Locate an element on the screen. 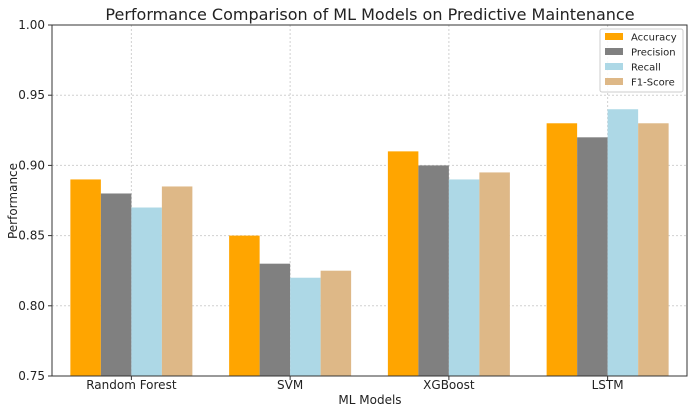 The height and width of the screenshot is (413, 694). y-axis-label: Performance is located at coordinates (13, 201).